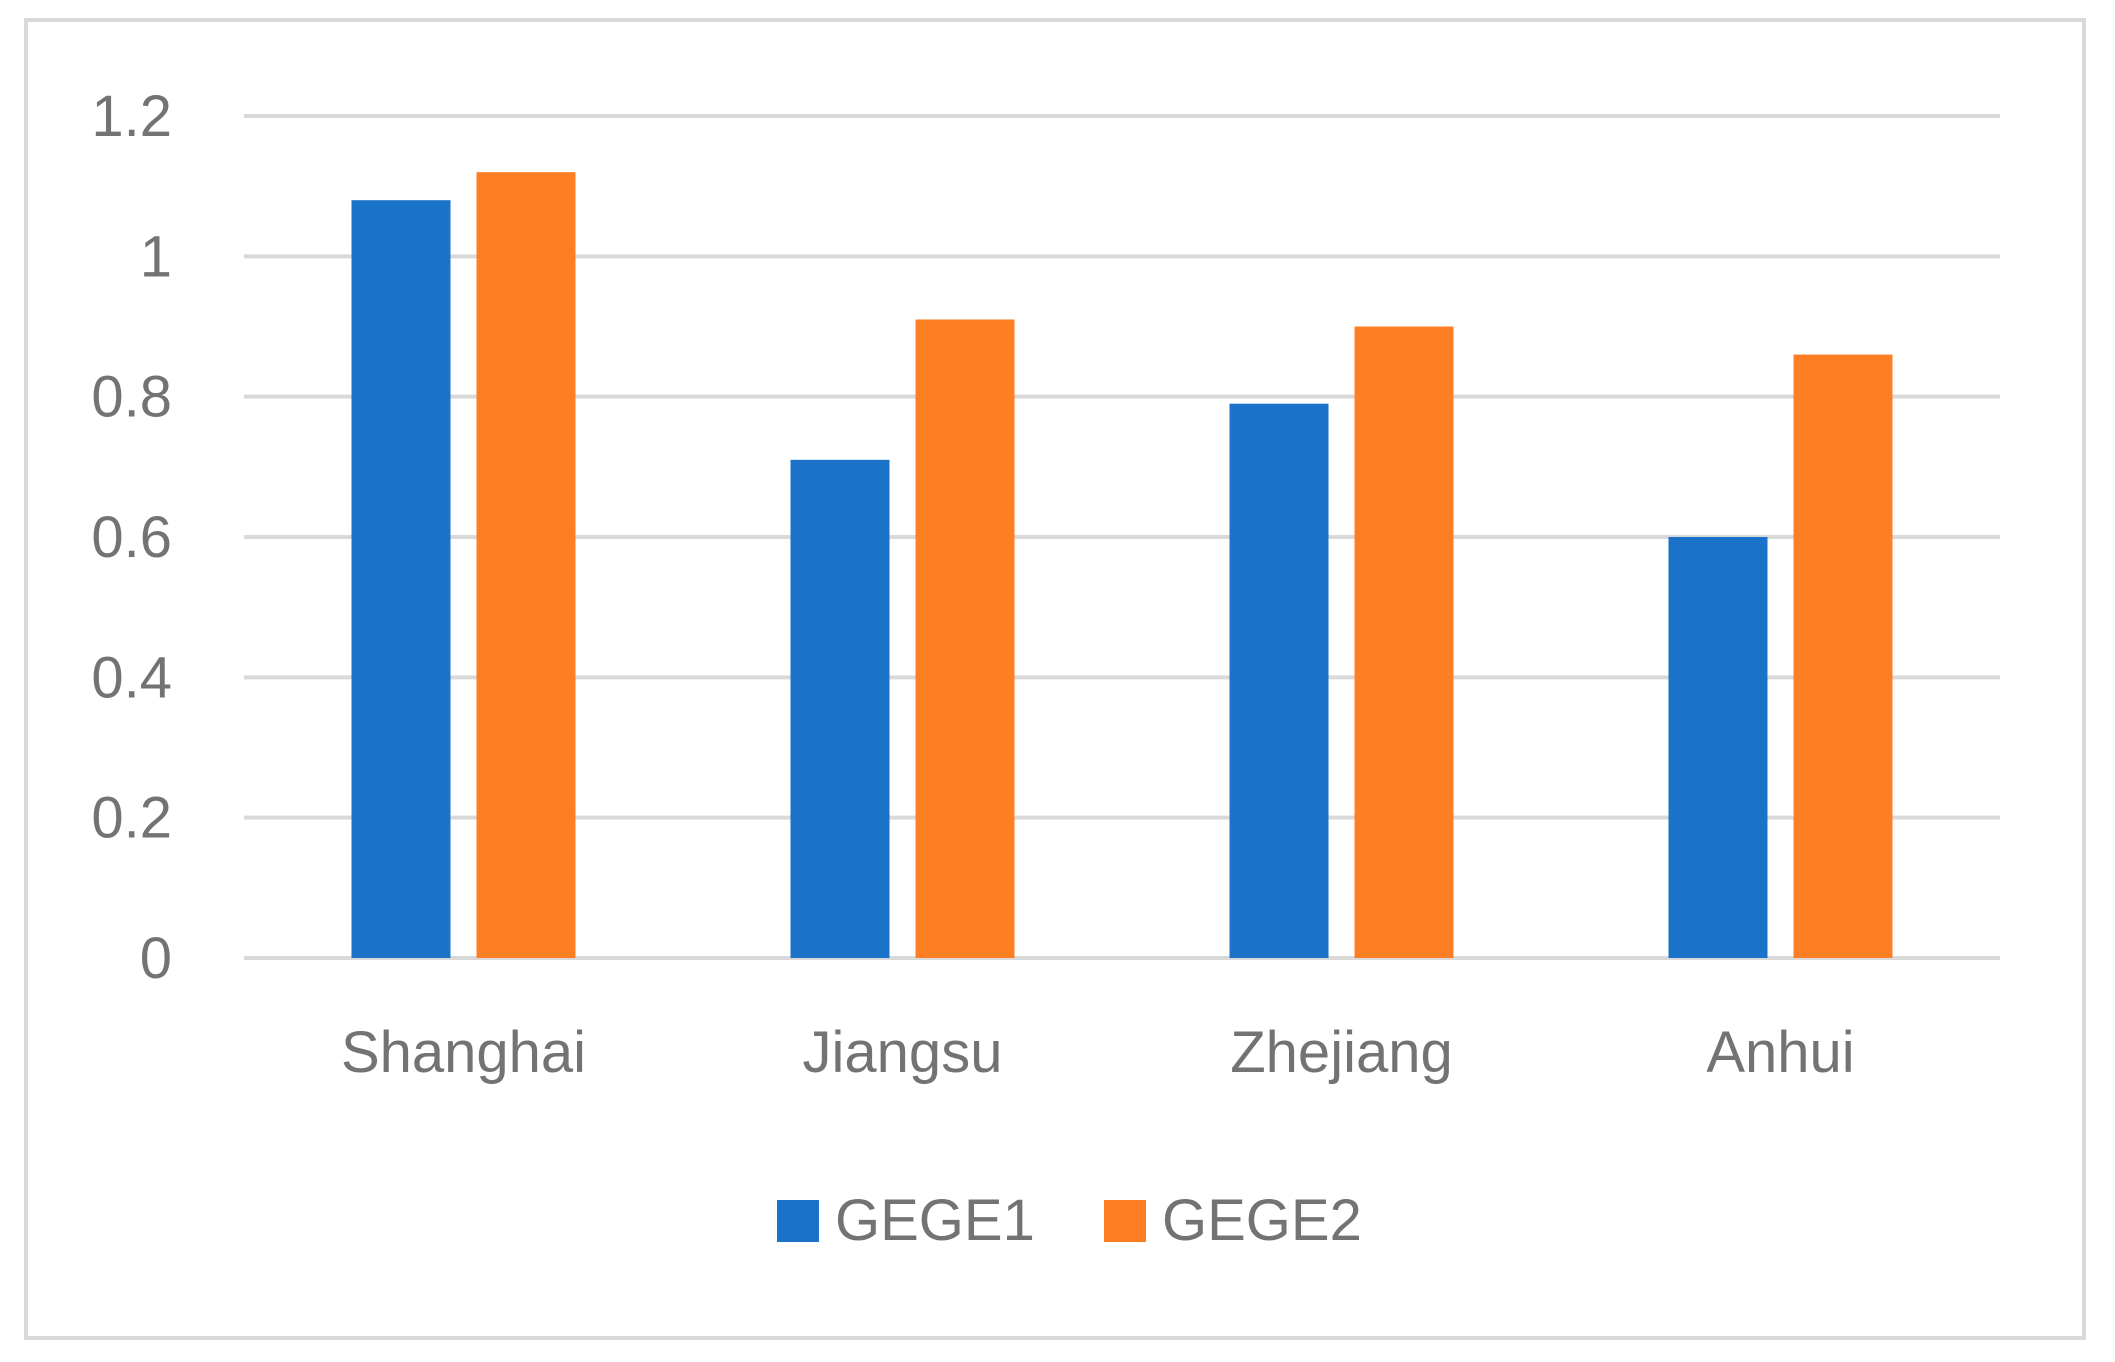 This screenshot has width=2115, height=1362. I want to click on bar-gege1-jiangsu, so click(840, 708).